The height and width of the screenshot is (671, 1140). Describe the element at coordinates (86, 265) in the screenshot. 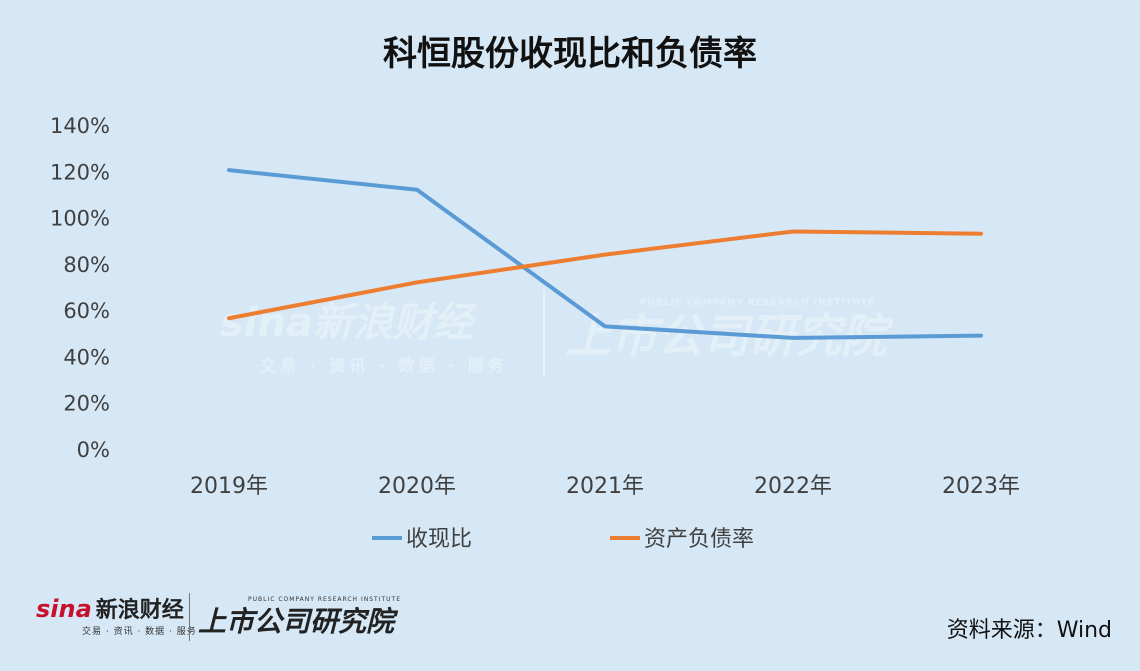

I see `y-tick-label: 80%` at that location.